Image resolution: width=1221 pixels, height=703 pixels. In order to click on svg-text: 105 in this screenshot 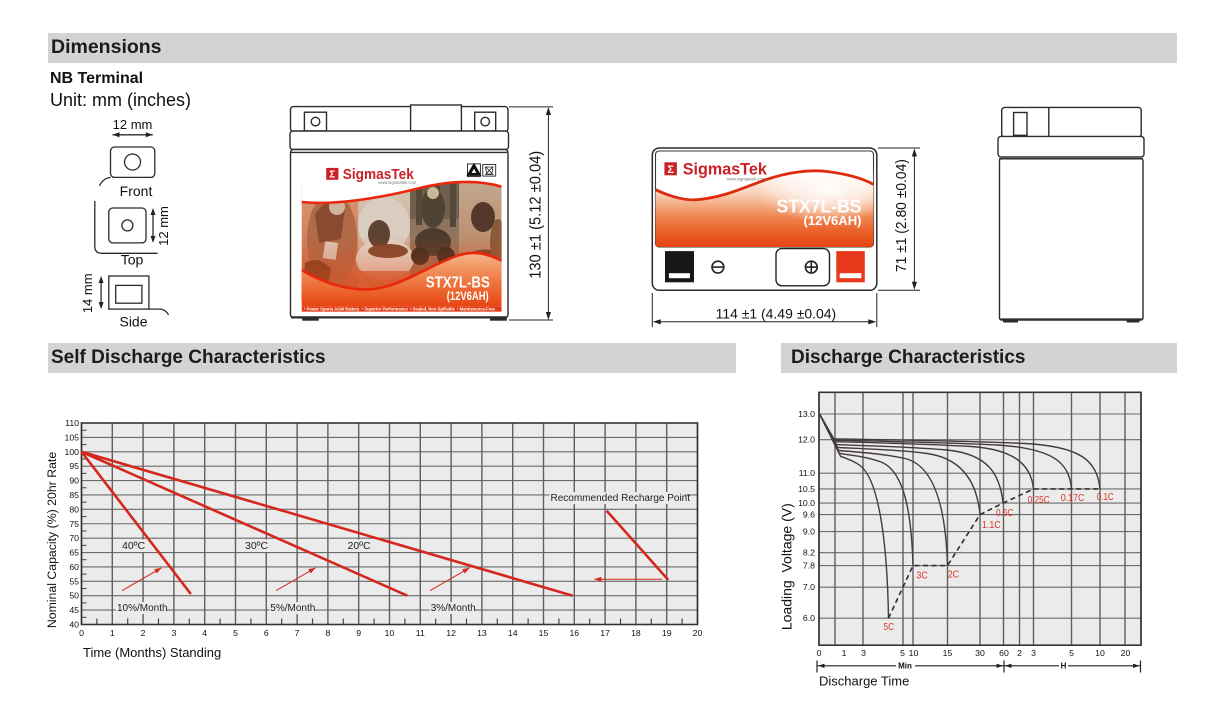, I will do `click(72, 437)`.